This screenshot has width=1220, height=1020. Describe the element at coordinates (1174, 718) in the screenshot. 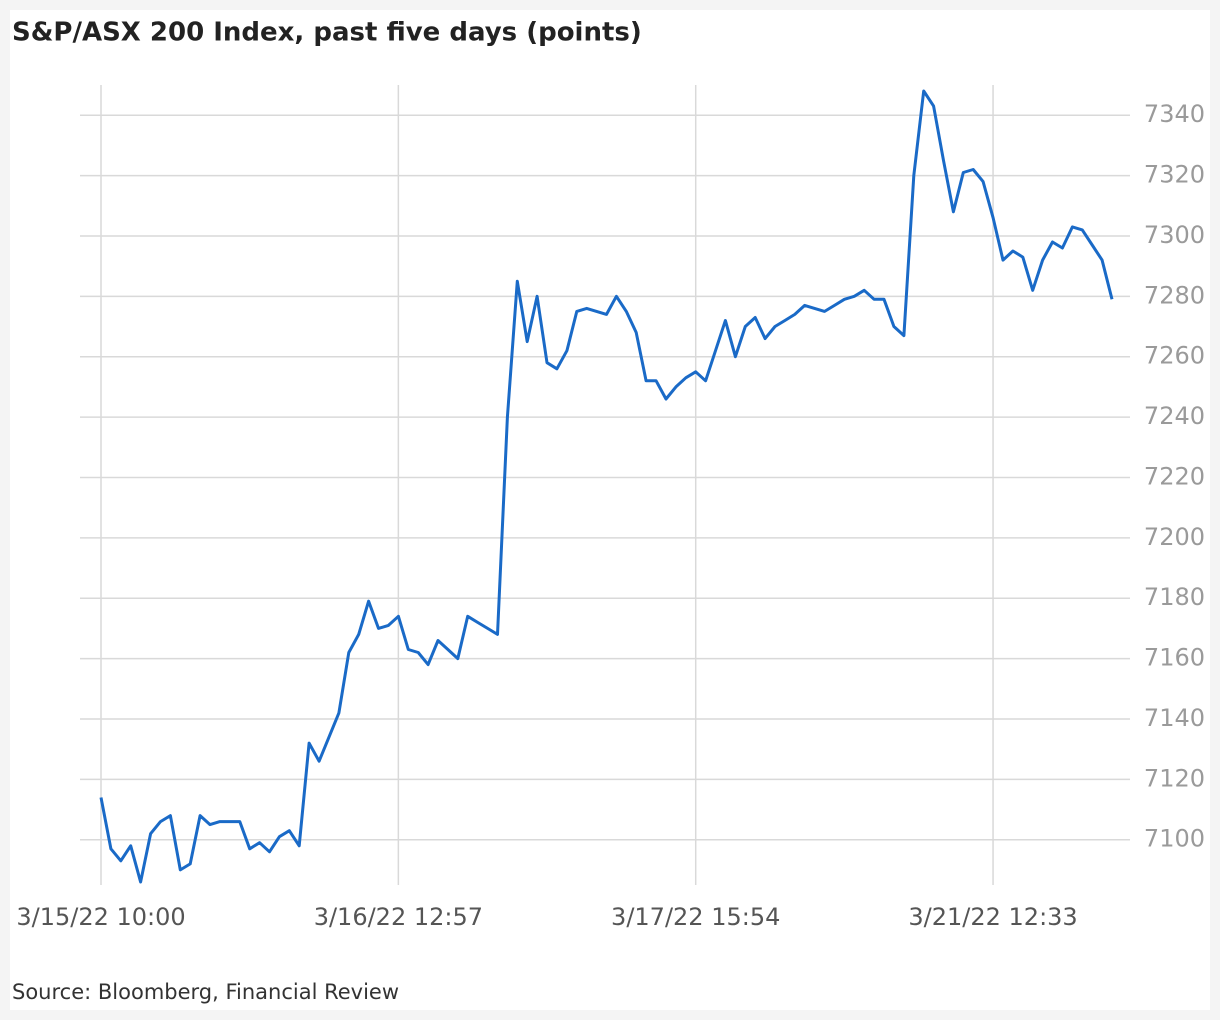

I see `y-tick-label: 7140` at that location.